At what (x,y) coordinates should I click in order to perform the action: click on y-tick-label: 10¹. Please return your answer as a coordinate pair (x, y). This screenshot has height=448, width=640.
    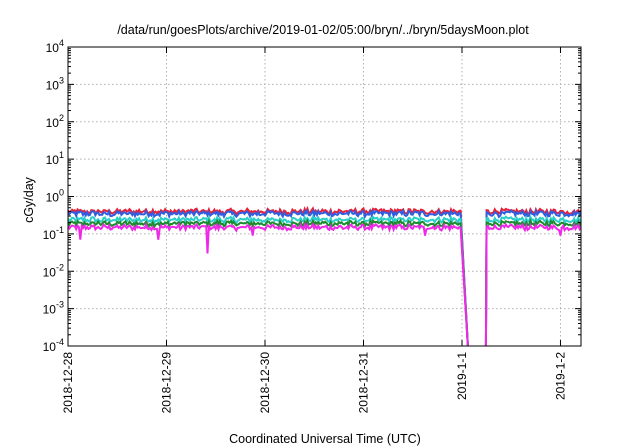
    Looking at the image, I should click on (55, 158).